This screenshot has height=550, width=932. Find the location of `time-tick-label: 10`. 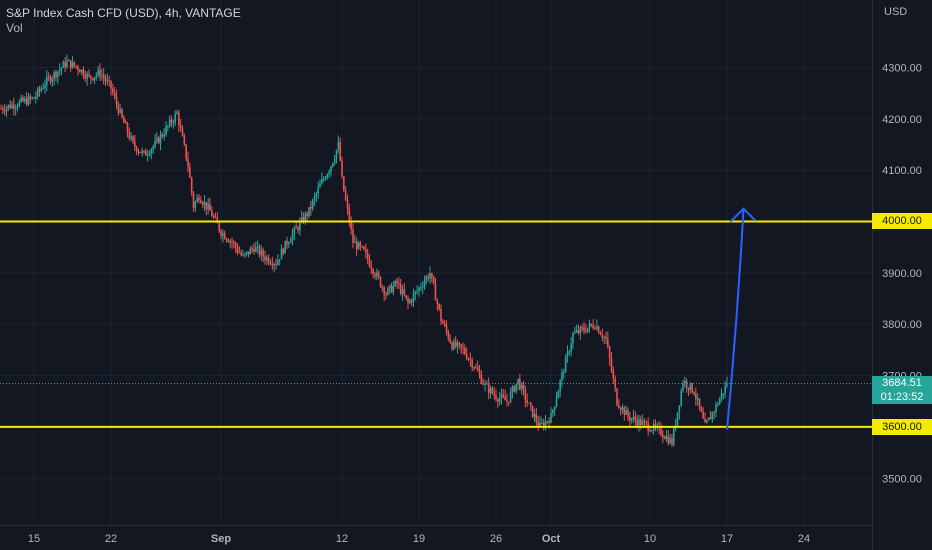

time-tick-label: 10 is located at coordinates (650, 539).